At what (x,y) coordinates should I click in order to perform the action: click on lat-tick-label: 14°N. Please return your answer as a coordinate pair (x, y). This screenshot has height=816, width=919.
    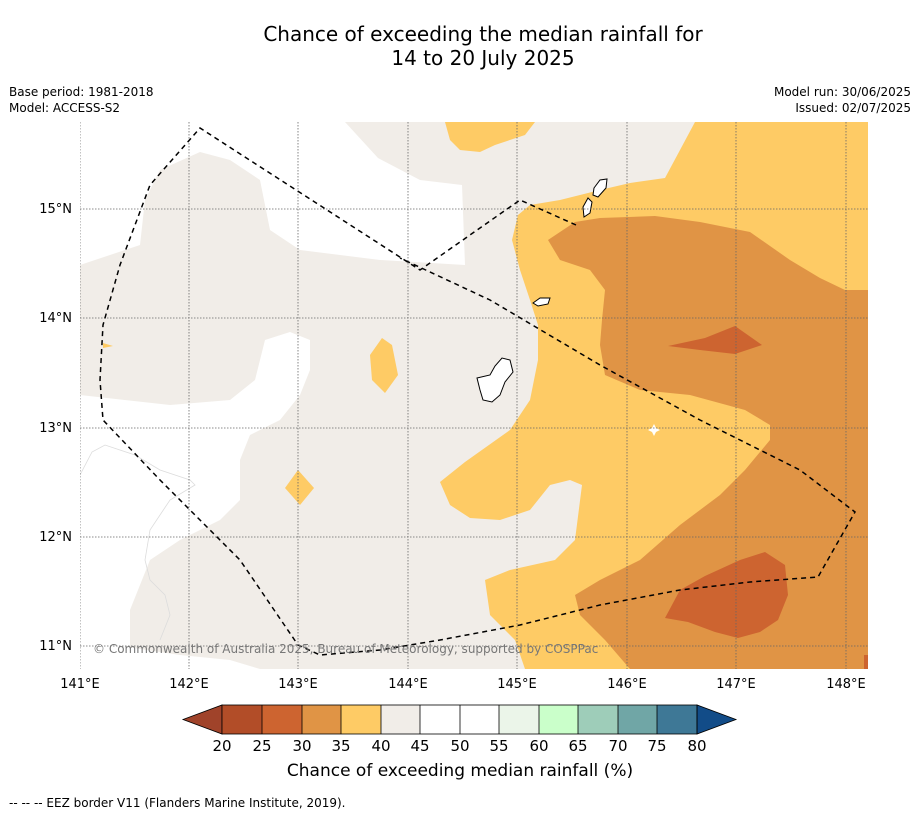
    Looking at the image, I should click on (55, 318).